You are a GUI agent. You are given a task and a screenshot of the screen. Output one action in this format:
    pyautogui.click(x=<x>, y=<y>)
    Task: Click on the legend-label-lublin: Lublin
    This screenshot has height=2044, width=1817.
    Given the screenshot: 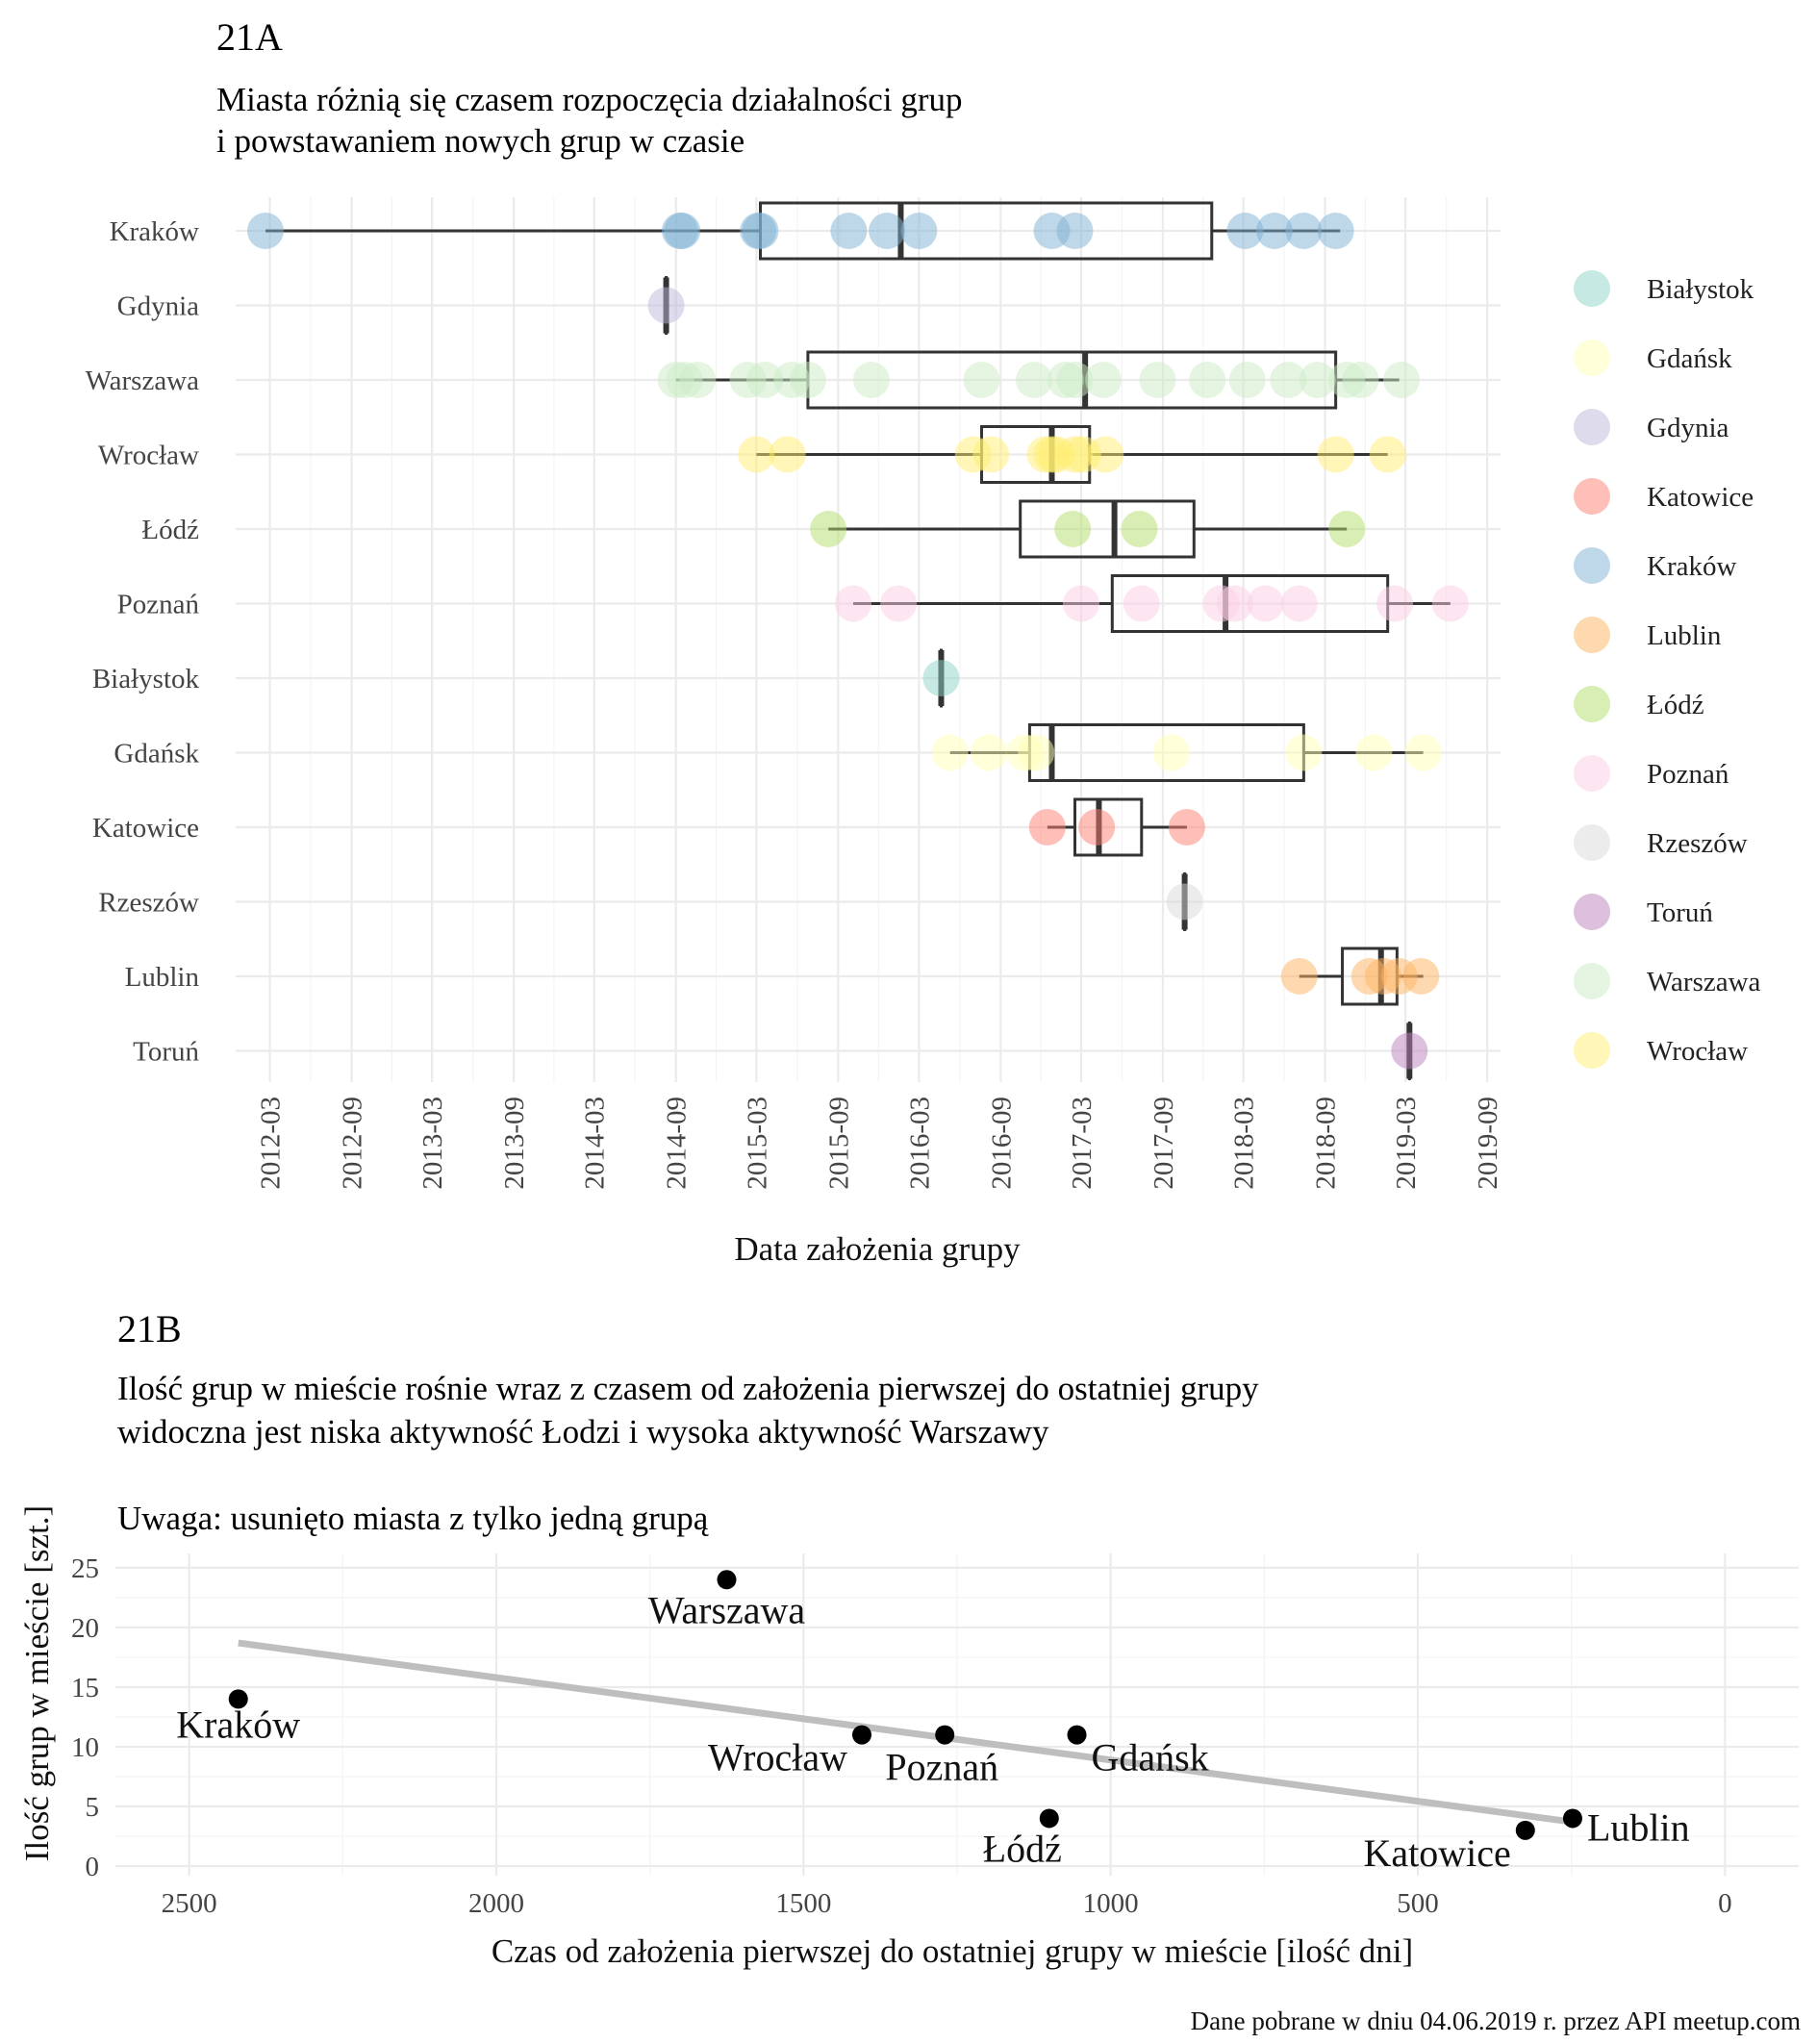 What is the action you would take?
    pyautogui.click(x=1684, y=635)
    